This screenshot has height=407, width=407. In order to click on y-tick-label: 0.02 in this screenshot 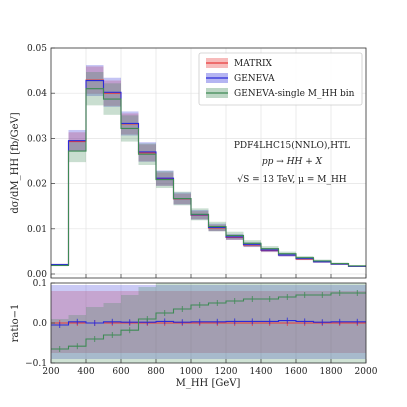, I will do `click(37, 185)`.